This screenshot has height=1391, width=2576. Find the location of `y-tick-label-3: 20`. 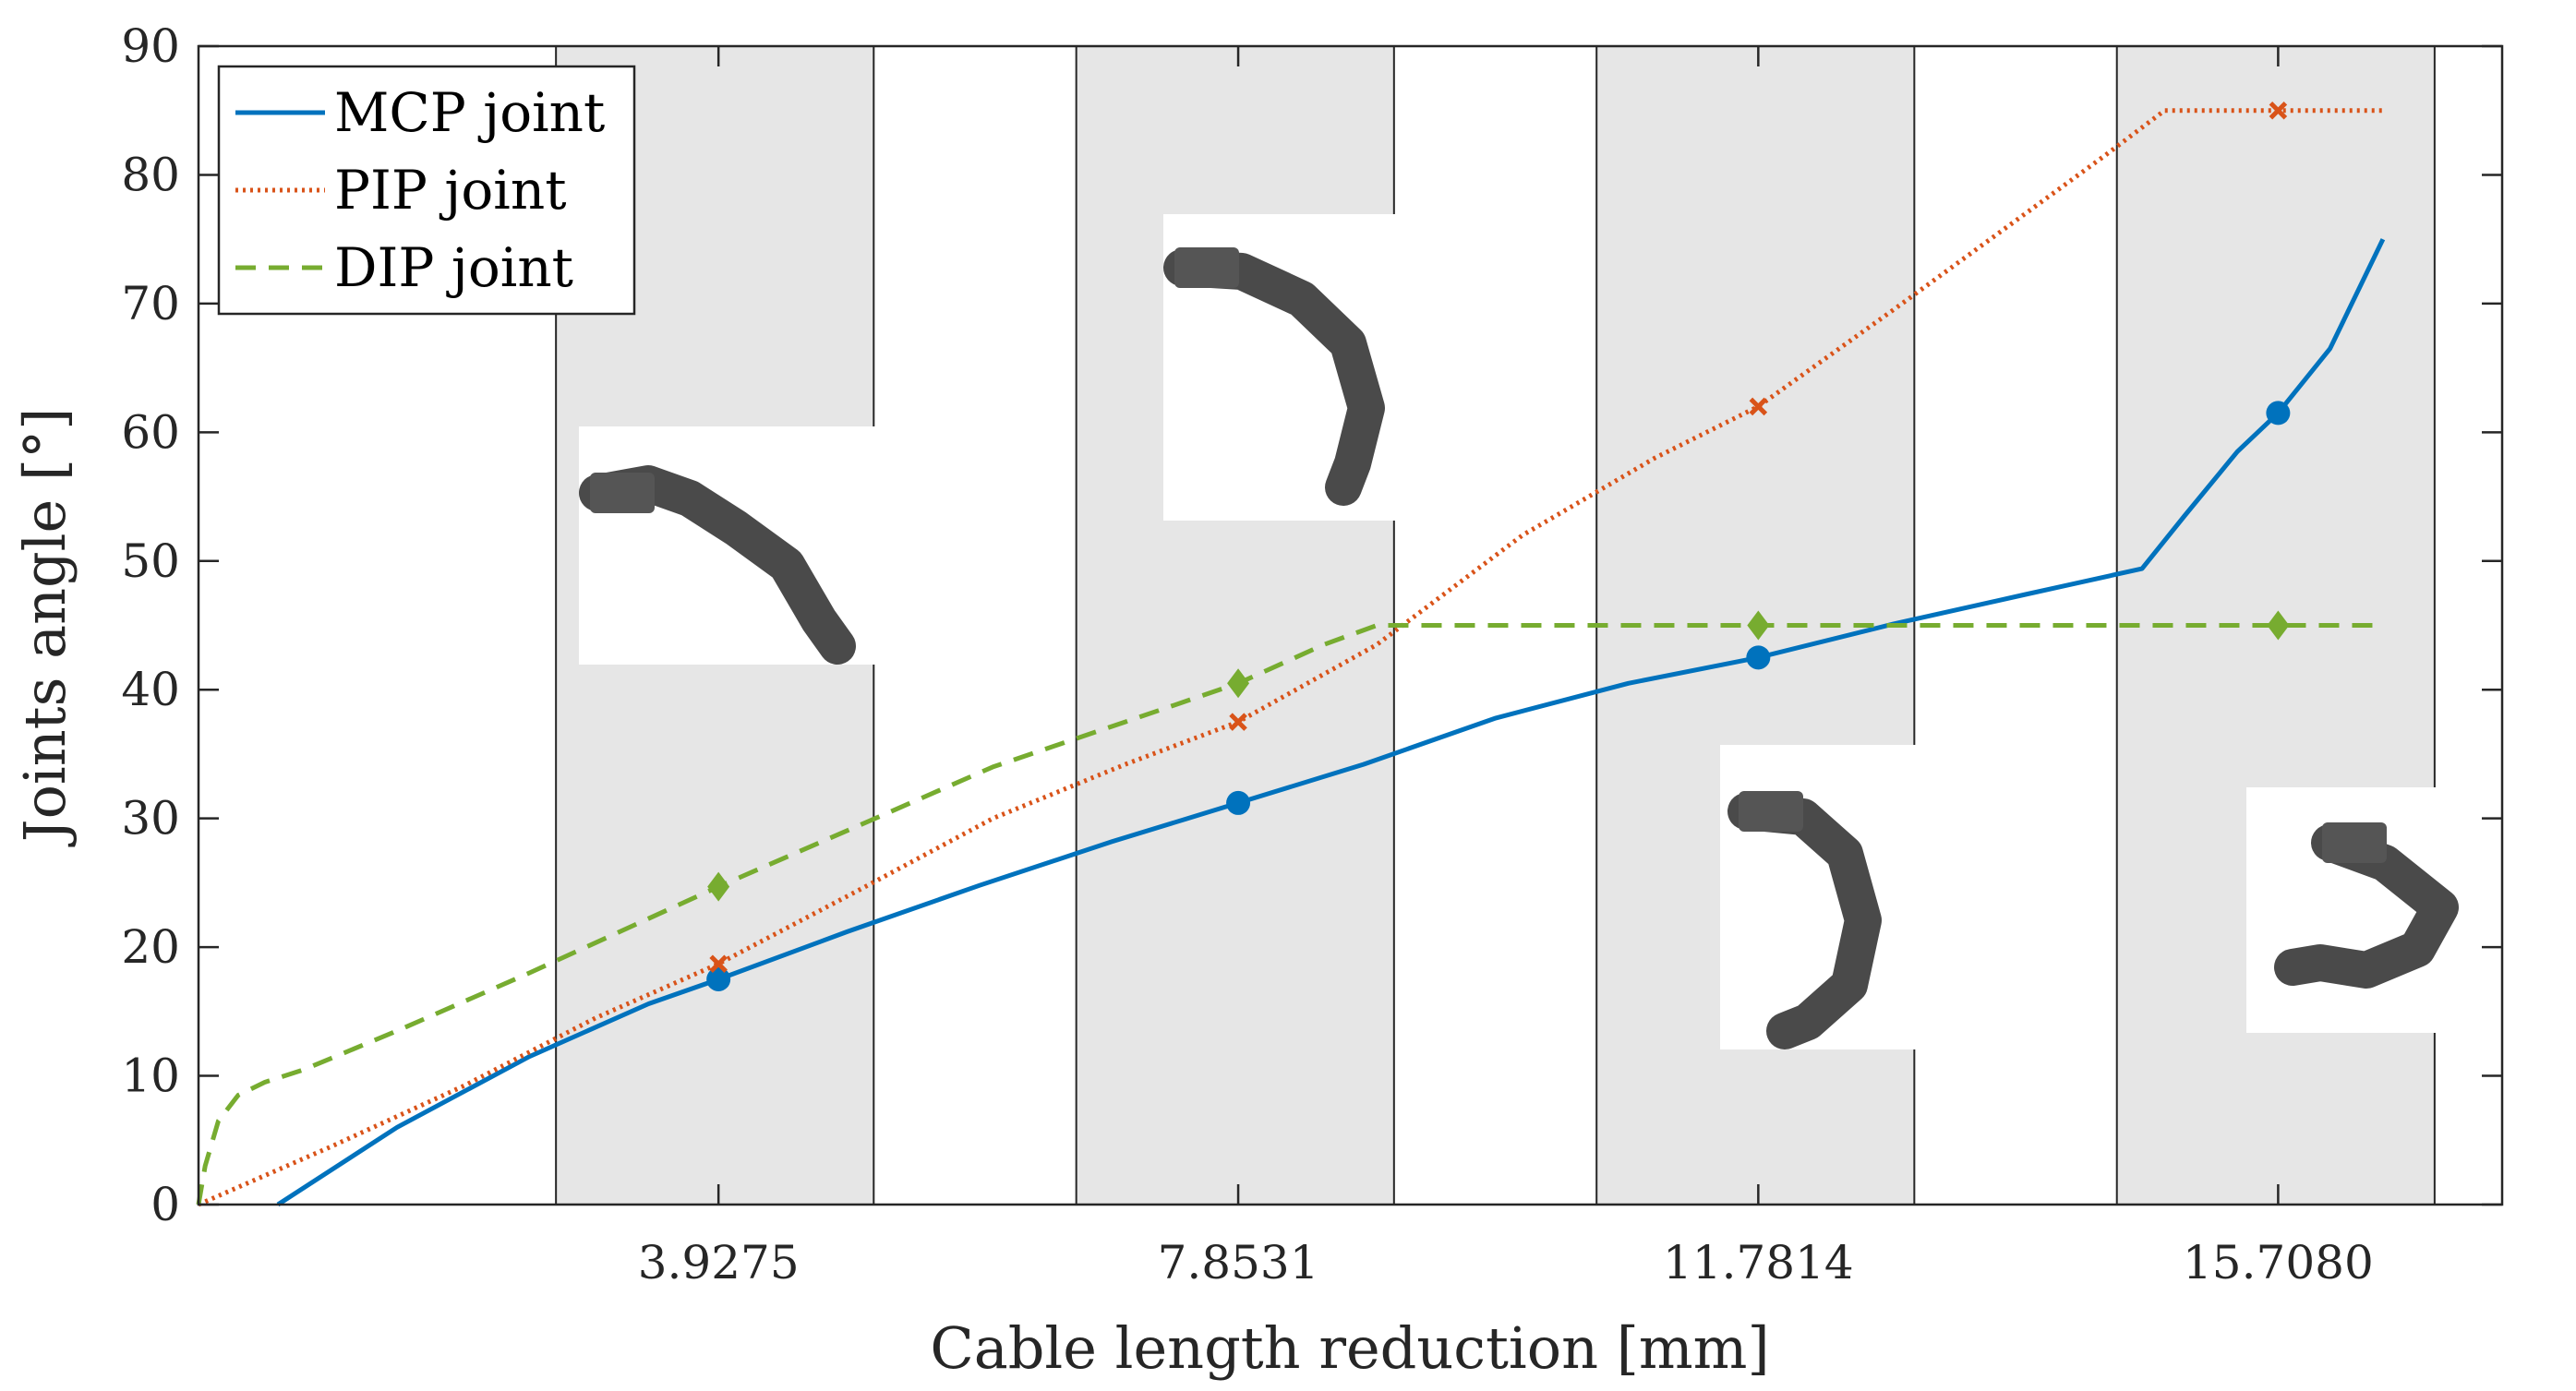

y-tick-label-3: 20 is located at coordinates (150, 947).